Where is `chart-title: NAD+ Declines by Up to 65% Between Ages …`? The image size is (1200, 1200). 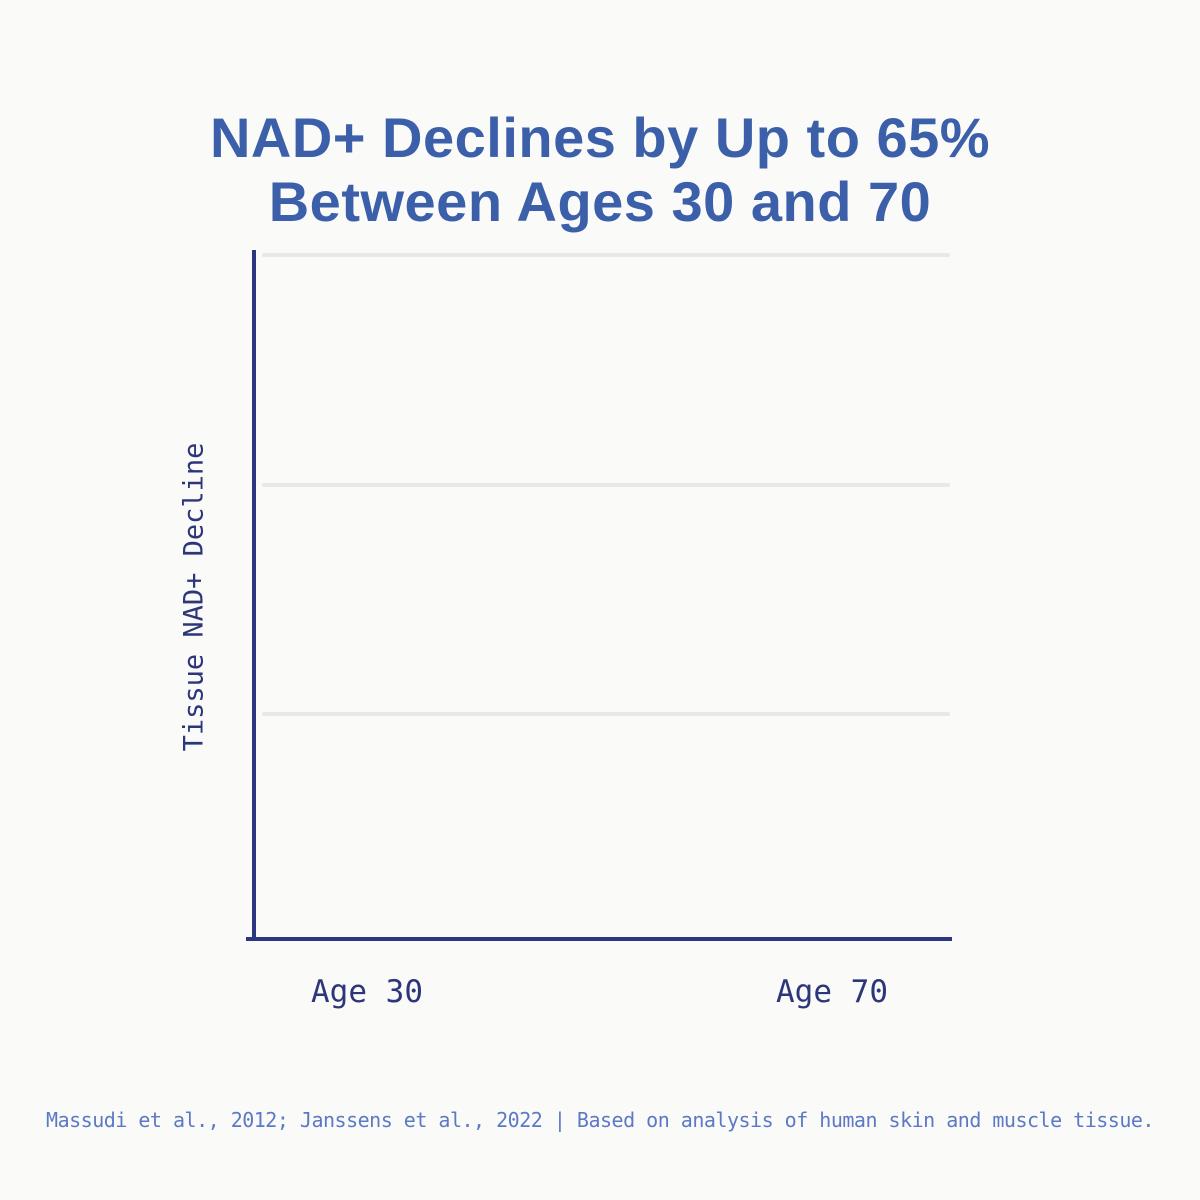
chart-title: NAD+ Declines by Up to 65% Between Ages … is located at coordinates (600, 170).